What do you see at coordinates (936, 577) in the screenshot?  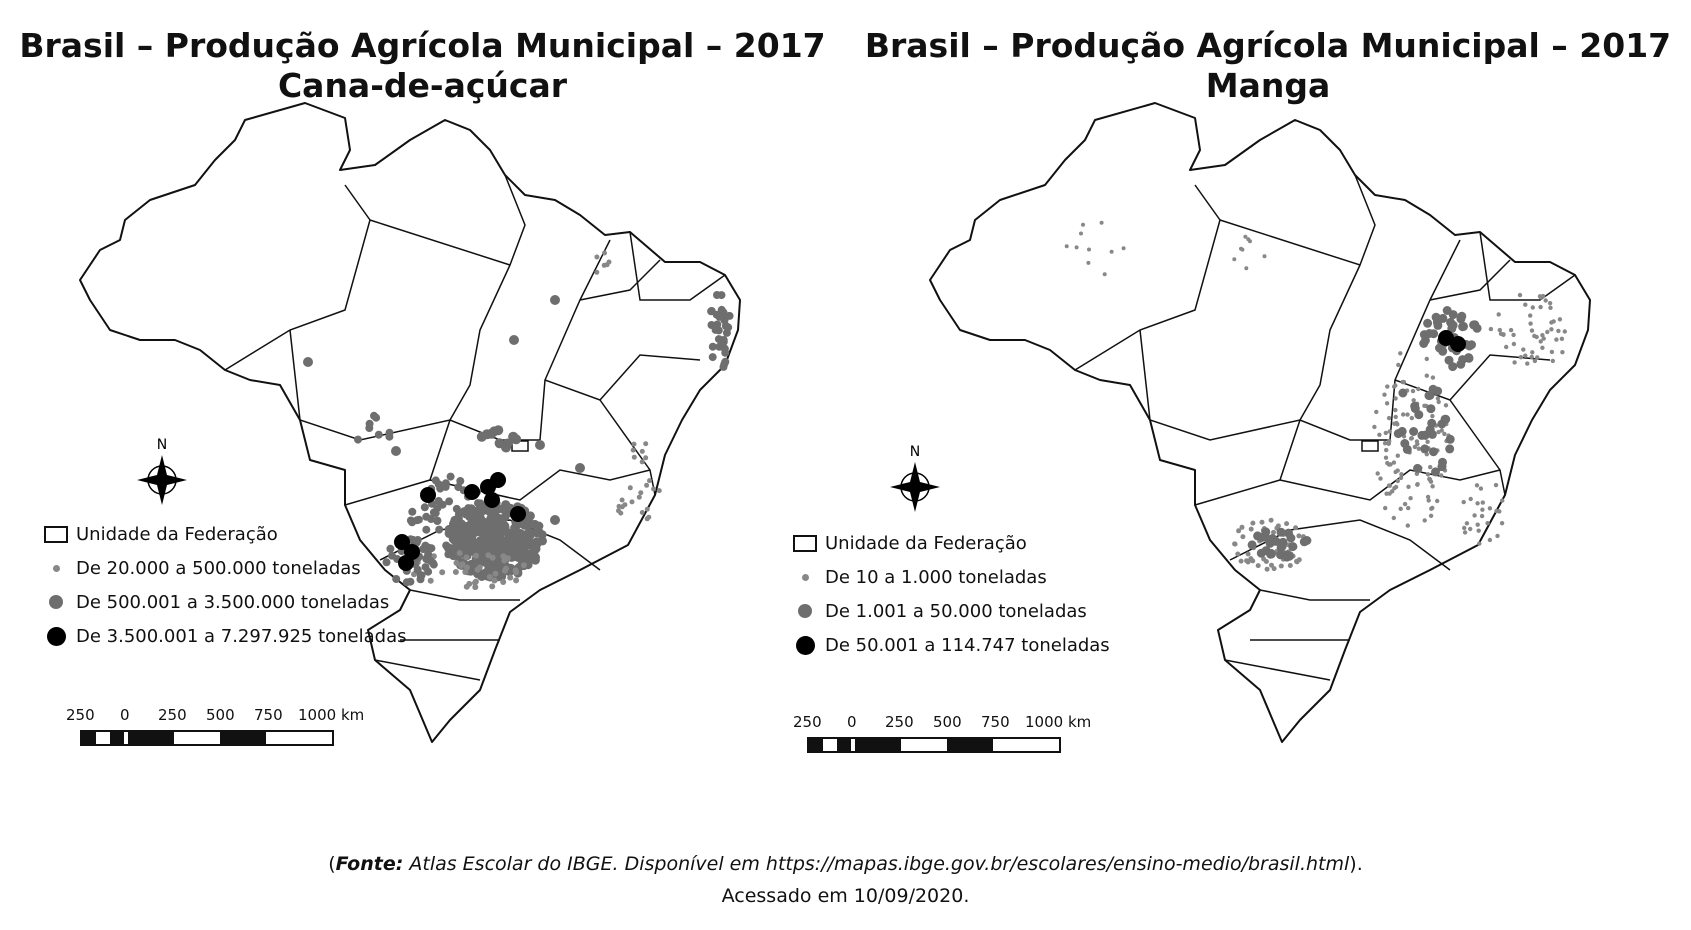 I see `legend-label-class1: De 10 a 1.000 toneladas` at bounding box center [936, 577].